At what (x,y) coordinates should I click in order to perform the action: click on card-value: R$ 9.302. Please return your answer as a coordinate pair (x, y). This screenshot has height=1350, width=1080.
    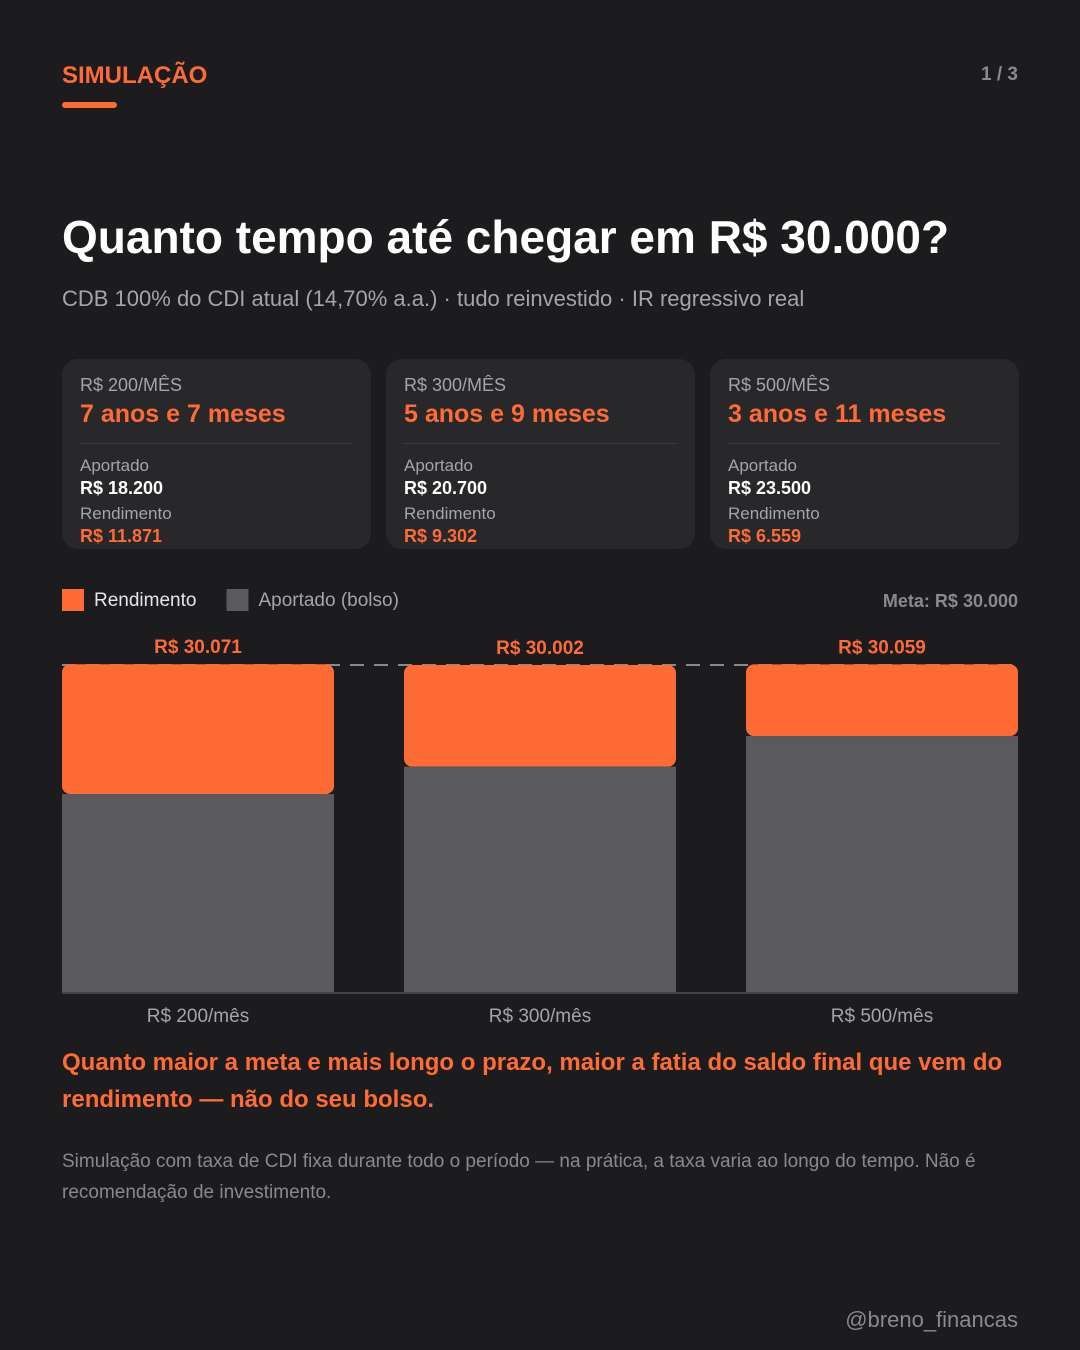
    Looking at the image, I should click on (441, 536).